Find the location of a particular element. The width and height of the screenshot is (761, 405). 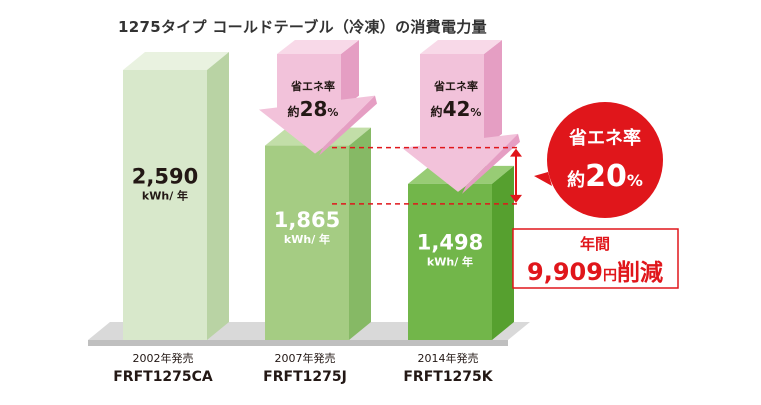

bar-value-label: 1,865 is located at coordinates (307, 220).